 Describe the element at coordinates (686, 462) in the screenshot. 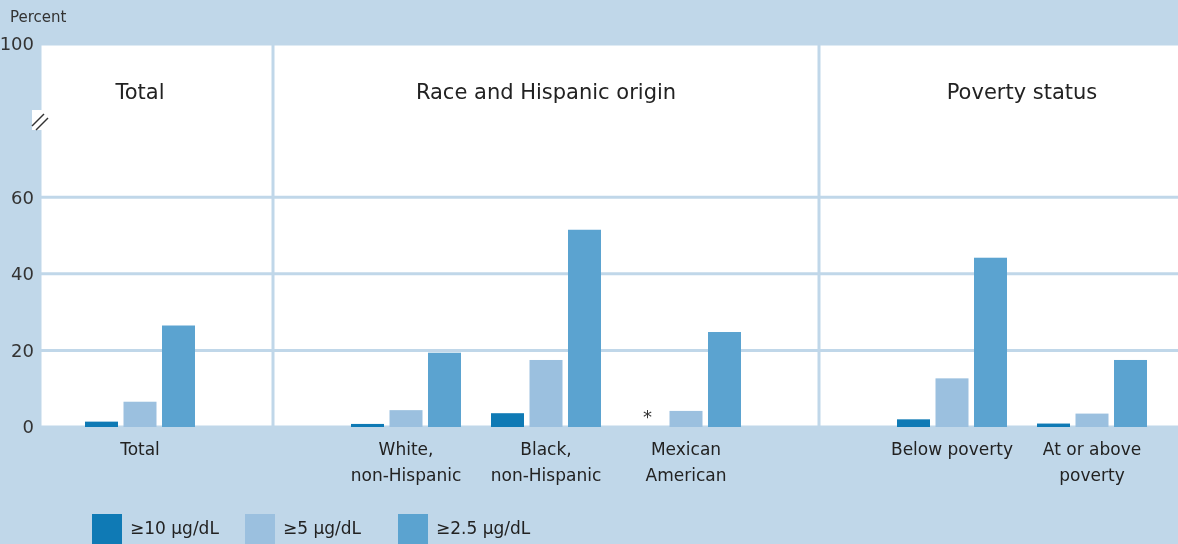

I see `x-tick-label: Mexican American` at that location.